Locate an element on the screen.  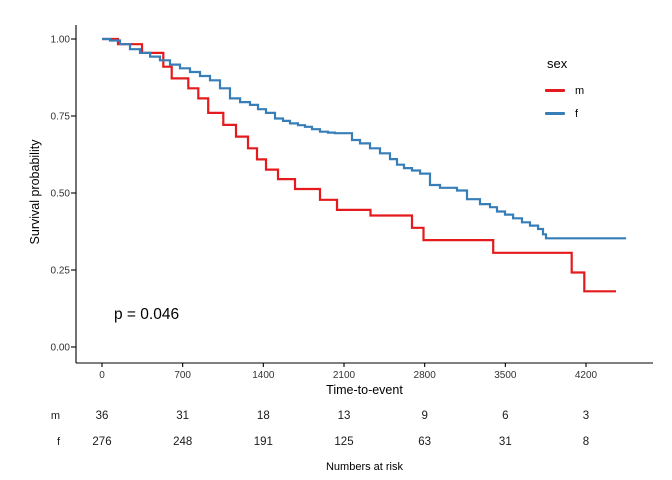
risk-count-m: 6 is located at coordinates (505, 416).